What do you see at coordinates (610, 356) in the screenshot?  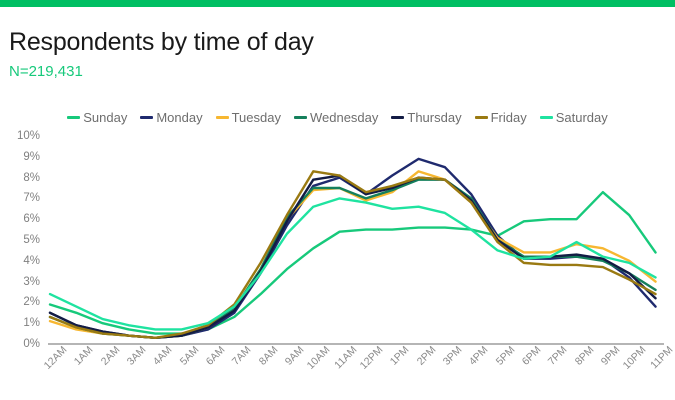 I see `x-axis-tick: 9PM` at bounding box center [610, 356].